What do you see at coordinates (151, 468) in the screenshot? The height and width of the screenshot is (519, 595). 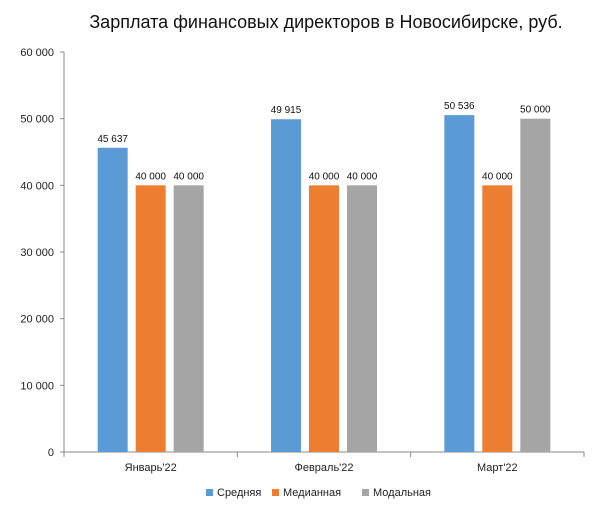 I see `x-tick-label: Январь'22` at bounding box center [151, 468].